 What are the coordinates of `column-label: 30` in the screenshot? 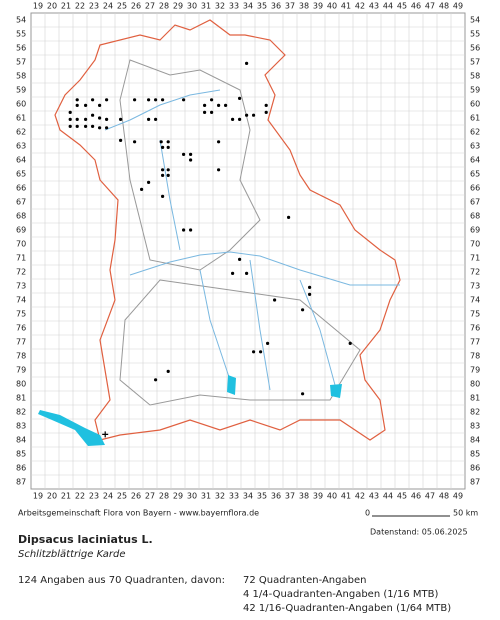 It's located at (192, 6).